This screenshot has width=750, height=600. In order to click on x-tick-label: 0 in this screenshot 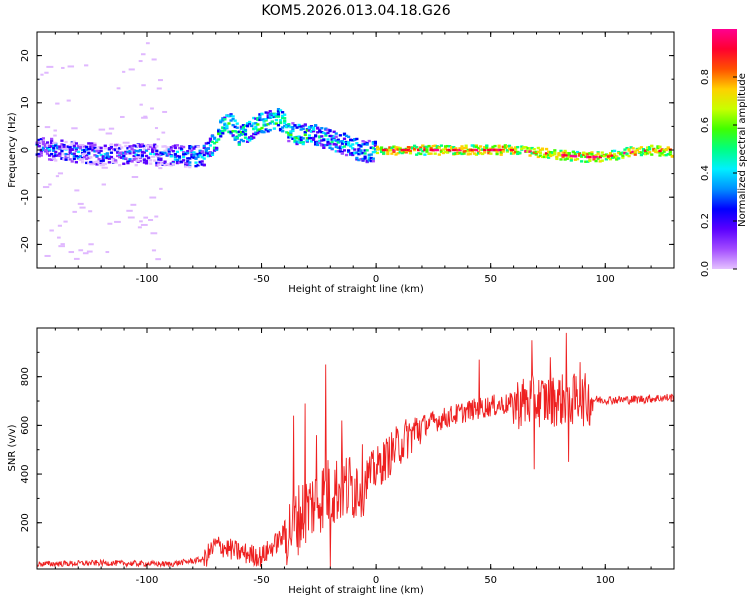, I will do `click(376, 279)`.